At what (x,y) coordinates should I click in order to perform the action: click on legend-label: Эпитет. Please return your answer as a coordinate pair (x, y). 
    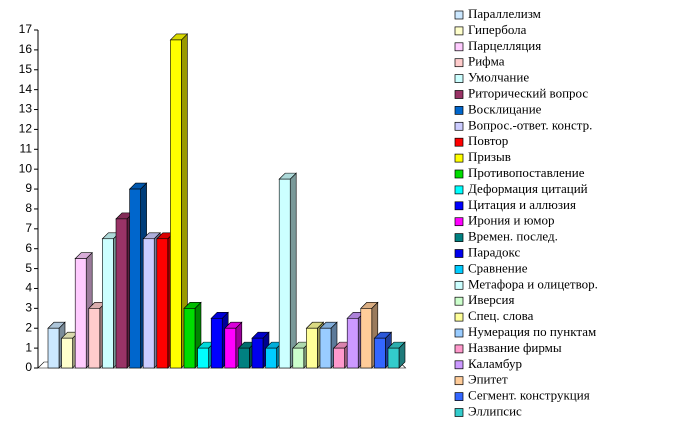
    Looking at the image, I should click on (488, 379).